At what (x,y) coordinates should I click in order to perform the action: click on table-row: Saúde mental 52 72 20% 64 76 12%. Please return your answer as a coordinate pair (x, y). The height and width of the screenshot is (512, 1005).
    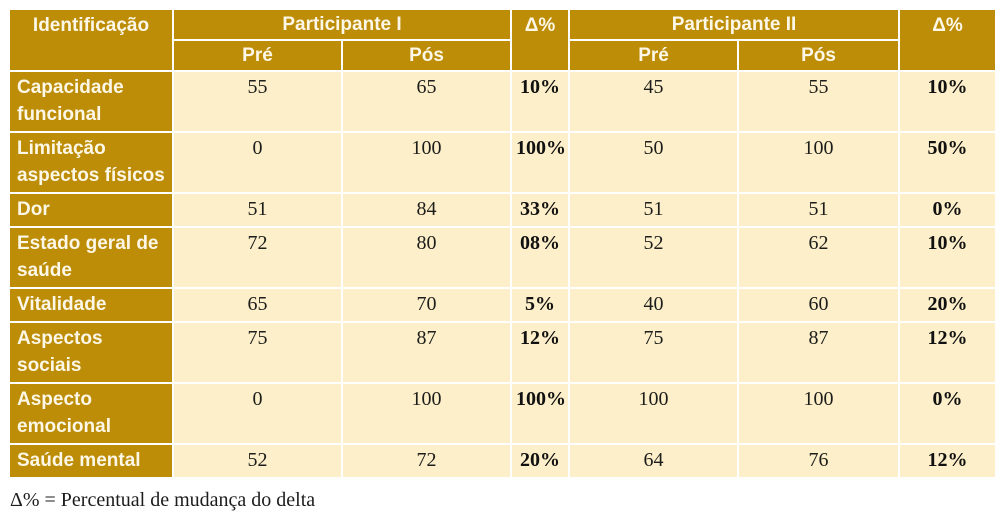
    Looking at the image, I should click on (503, 461).